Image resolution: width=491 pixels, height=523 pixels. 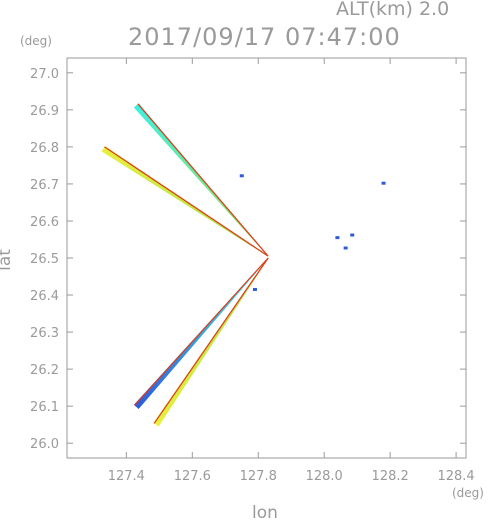 What do you see at coordinates (44, 296) in the screenshot?
I see `y-tick-label: 26.4` at bounding box center [44, 296].